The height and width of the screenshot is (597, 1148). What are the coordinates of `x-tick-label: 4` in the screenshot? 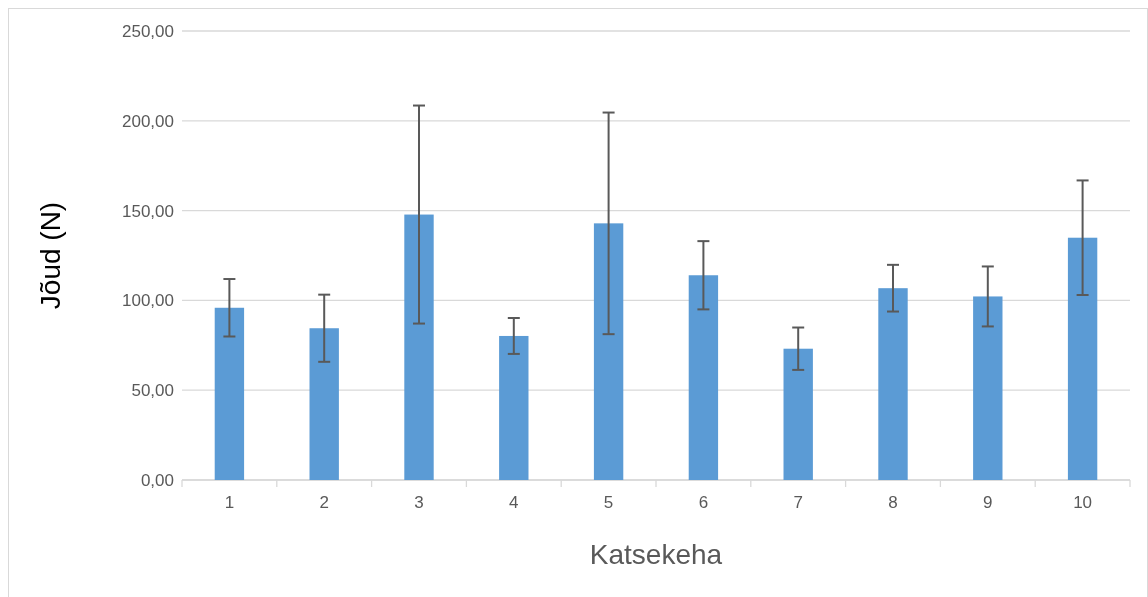 It's located at (514, 502).